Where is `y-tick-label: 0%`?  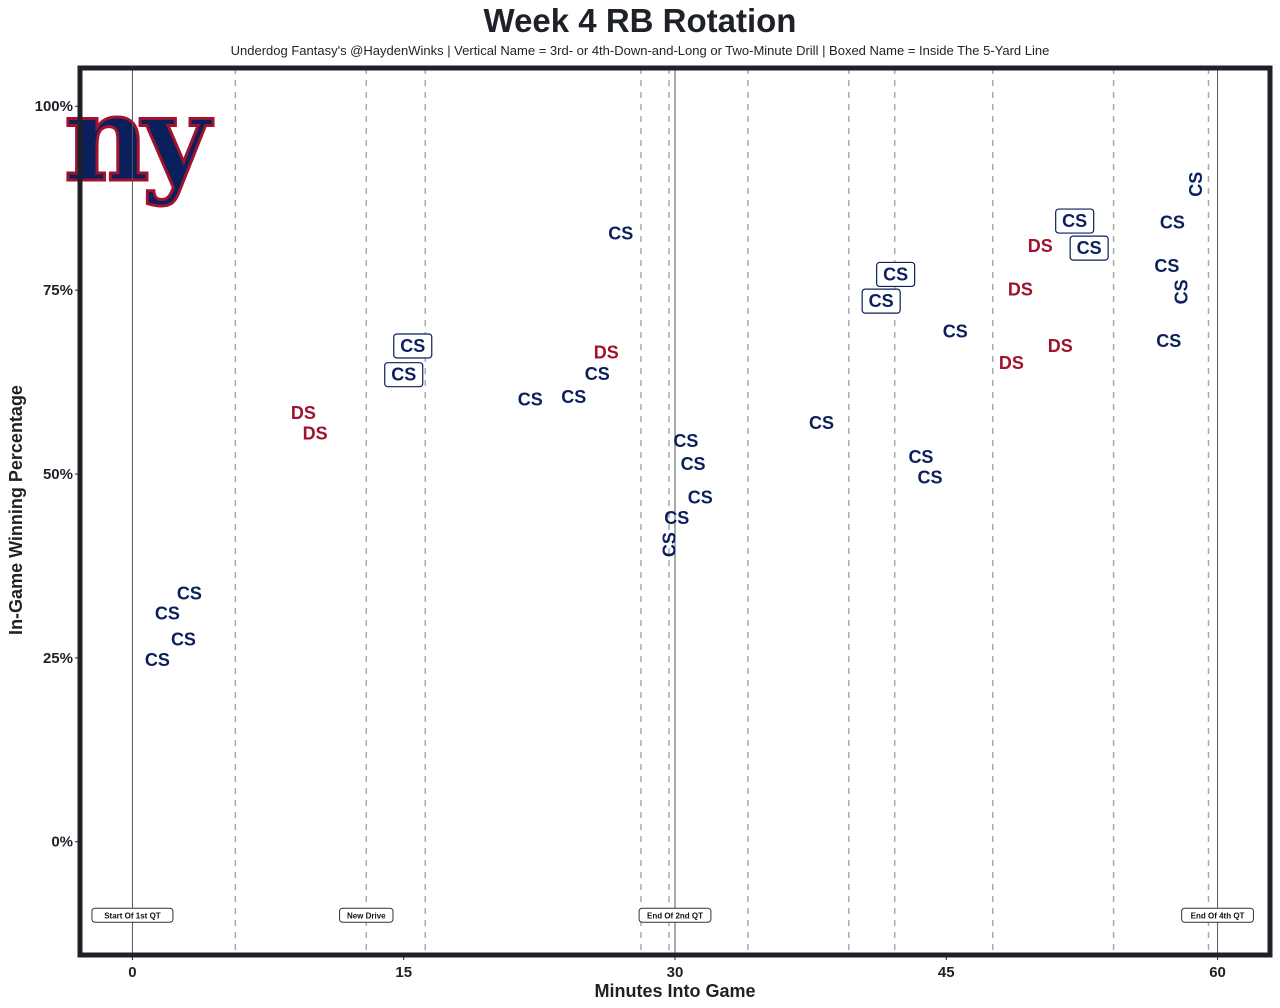 y-tick-label: 0% is located at coordinates (62, 842).